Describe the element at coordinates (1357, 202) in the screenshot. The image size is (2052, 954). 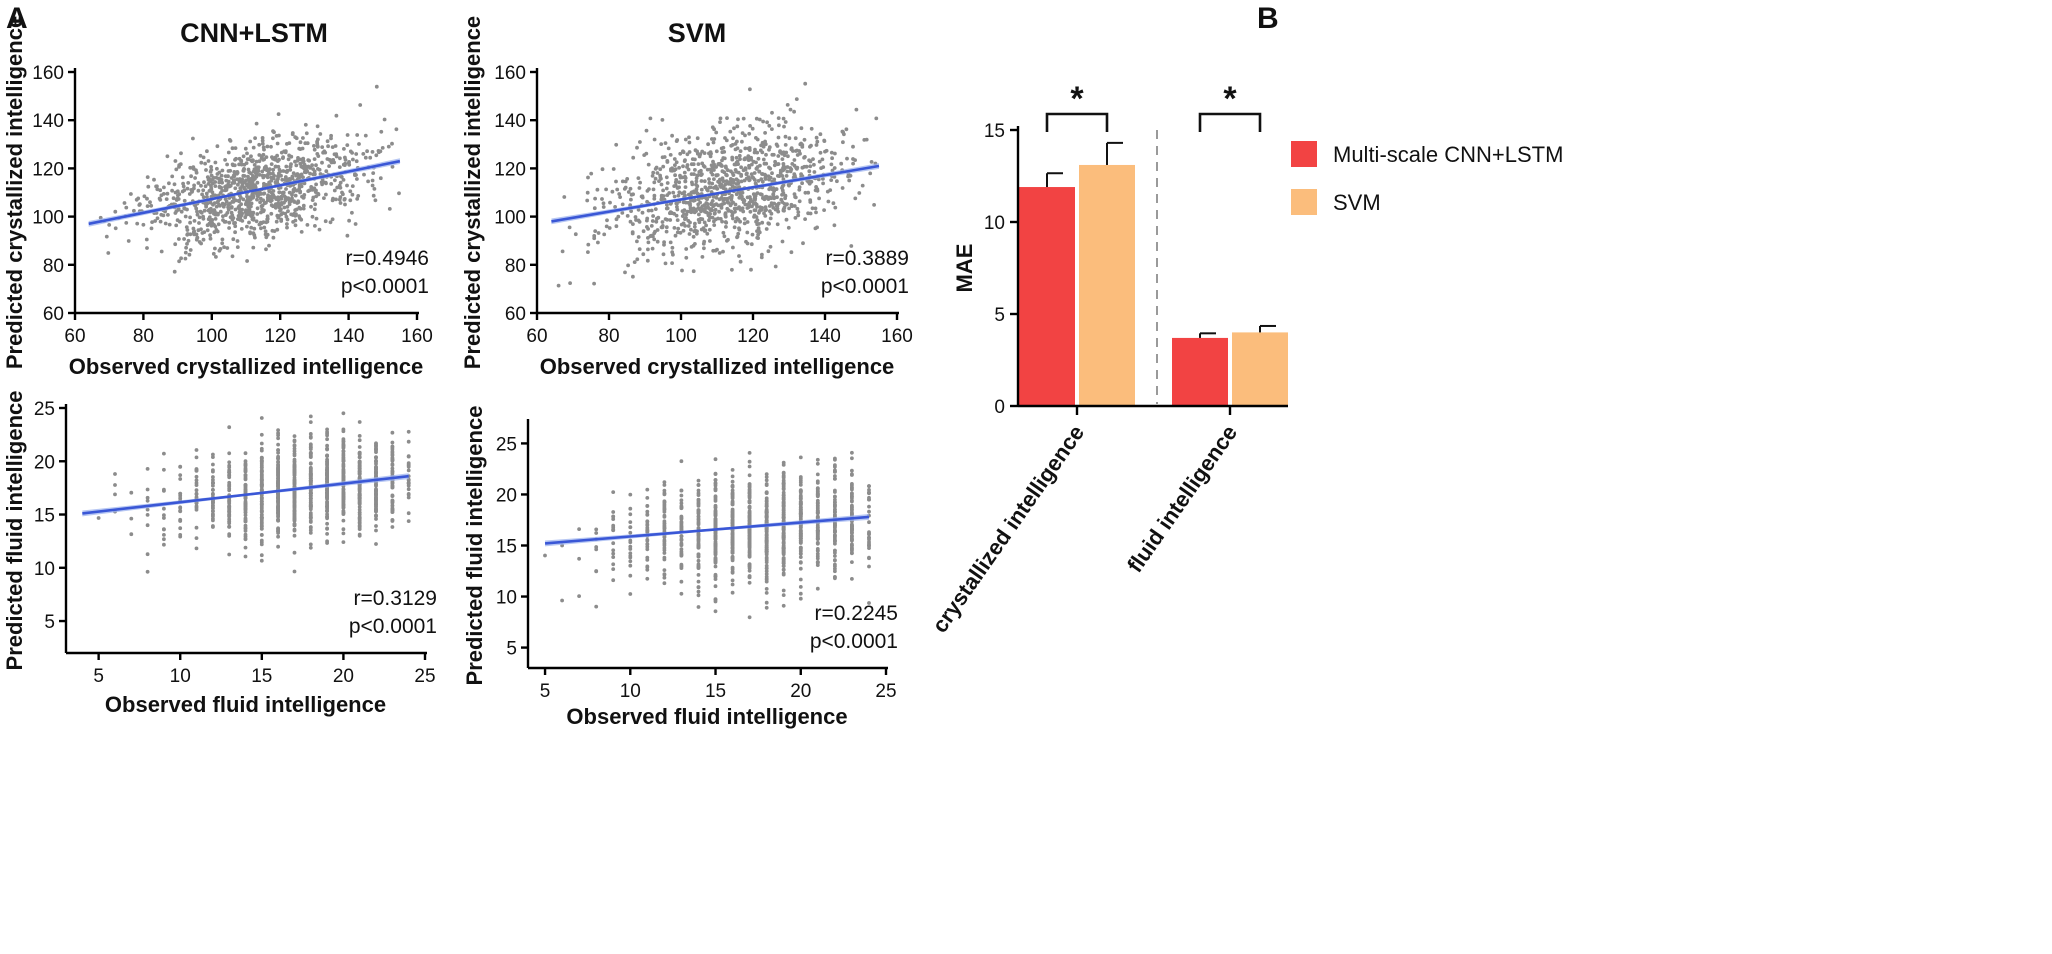
I see `legend-label: SVM` at that location.